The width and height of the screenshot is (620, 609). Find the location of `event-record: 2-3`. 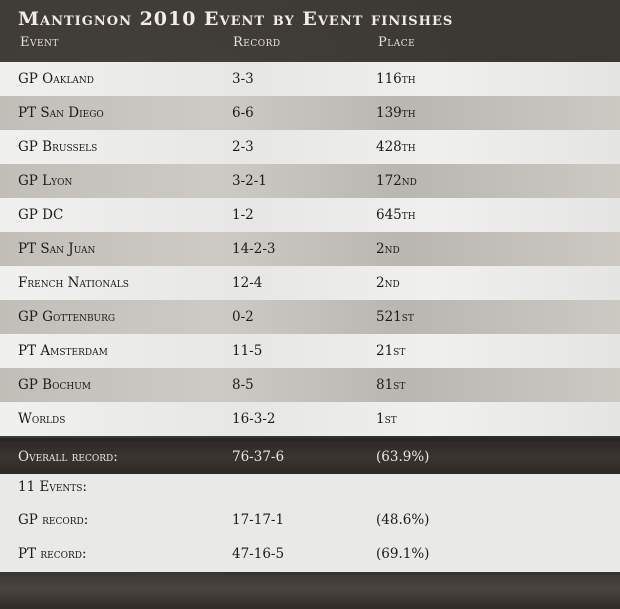

event-record: 2-3 is located at coordinates (243, 147).